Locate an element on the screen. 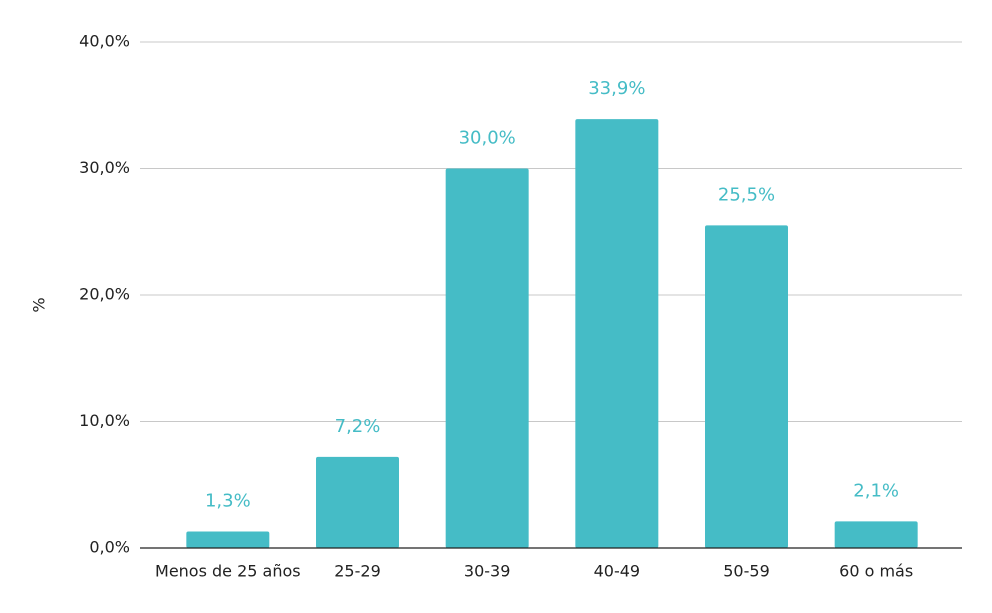 This screenshot has height=613, width=992. value-label: 30,0% is located at coordinates (487, 138).